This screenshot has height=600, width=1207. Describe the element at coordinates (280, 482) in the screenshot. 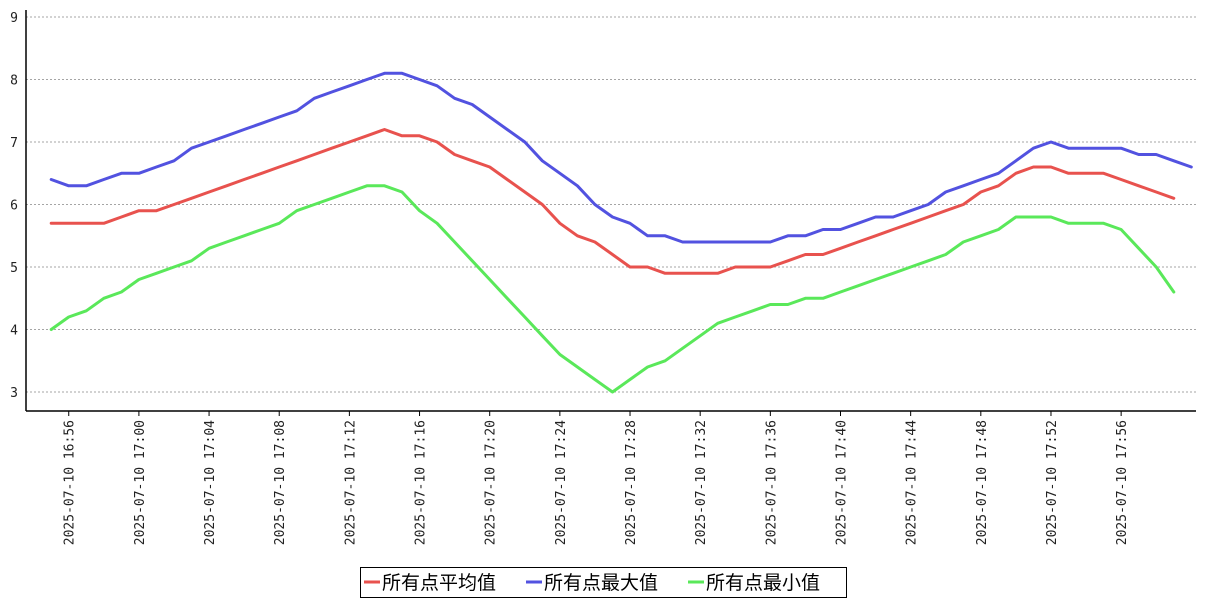

I see `x-tick-label: 2025-07-10 17:08` at that location.